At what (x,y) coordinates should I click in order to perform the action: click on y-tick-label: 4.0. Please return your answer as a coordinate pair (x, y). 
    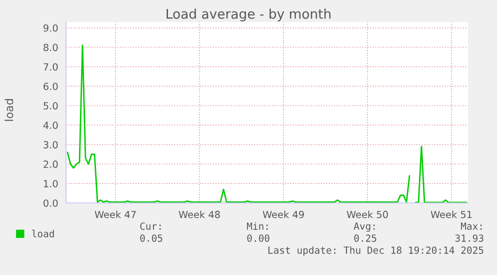
    Looking at the image, I should click on (50, 125).